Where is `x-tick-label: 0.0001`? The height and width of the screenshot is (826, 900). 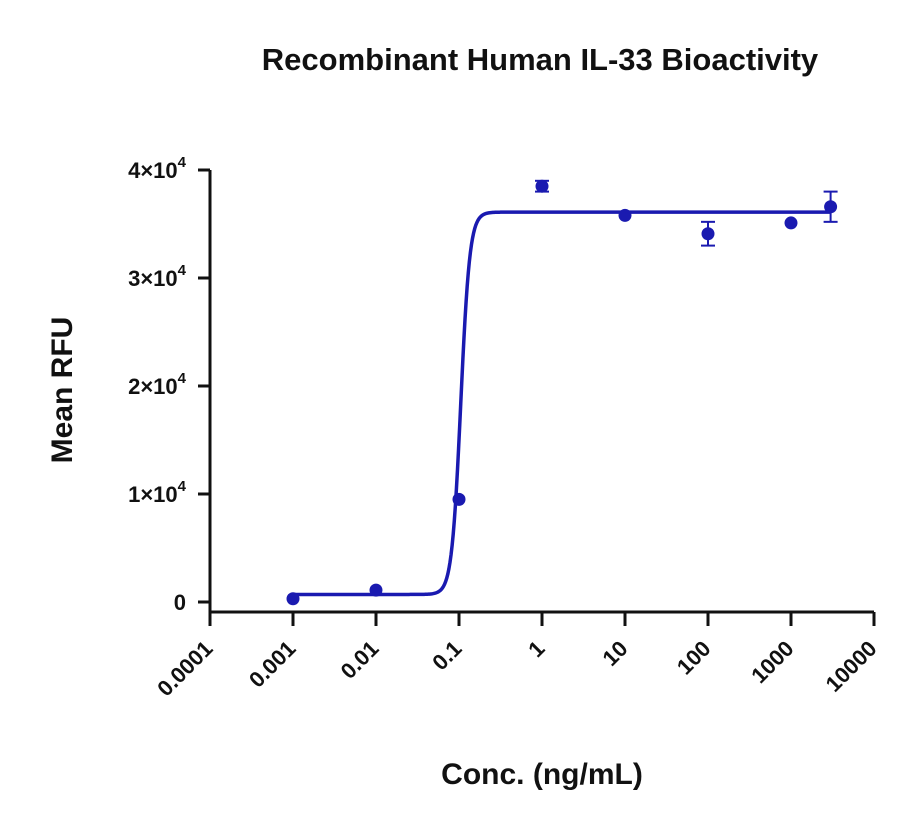 x-tick-label: 0.0001 is located at coordinates (184, 668).